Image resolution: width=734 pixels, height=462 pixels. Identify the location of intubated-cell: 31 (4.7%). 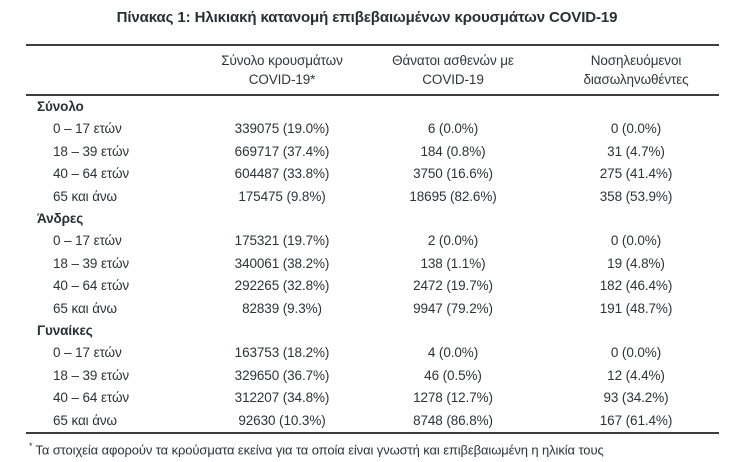
(636, 151).